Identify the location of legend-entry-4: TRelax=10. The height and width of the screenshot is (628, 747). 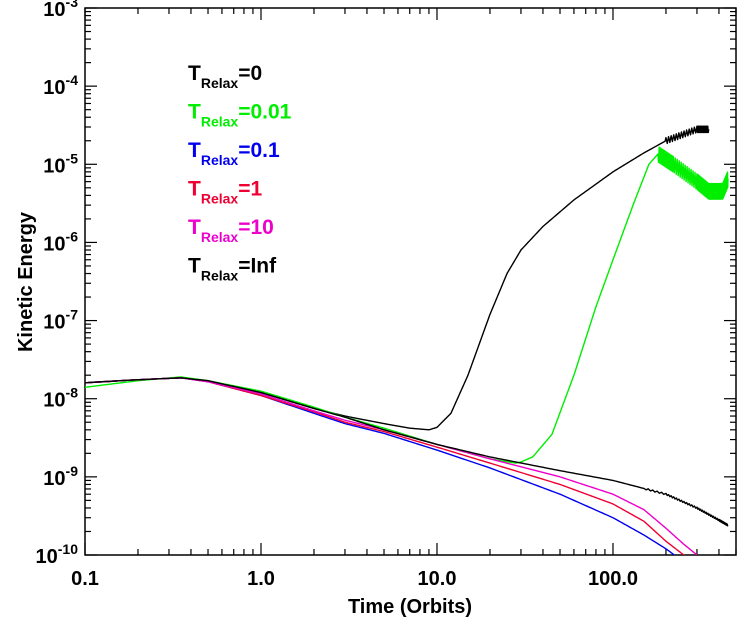
(231, 230).